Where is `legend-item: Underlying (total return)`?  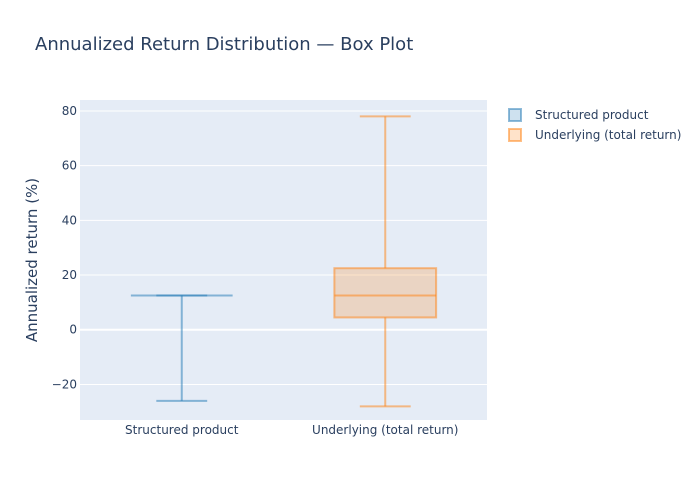 legend-item: Underlying (total return) is located at coordinates (594, 135).